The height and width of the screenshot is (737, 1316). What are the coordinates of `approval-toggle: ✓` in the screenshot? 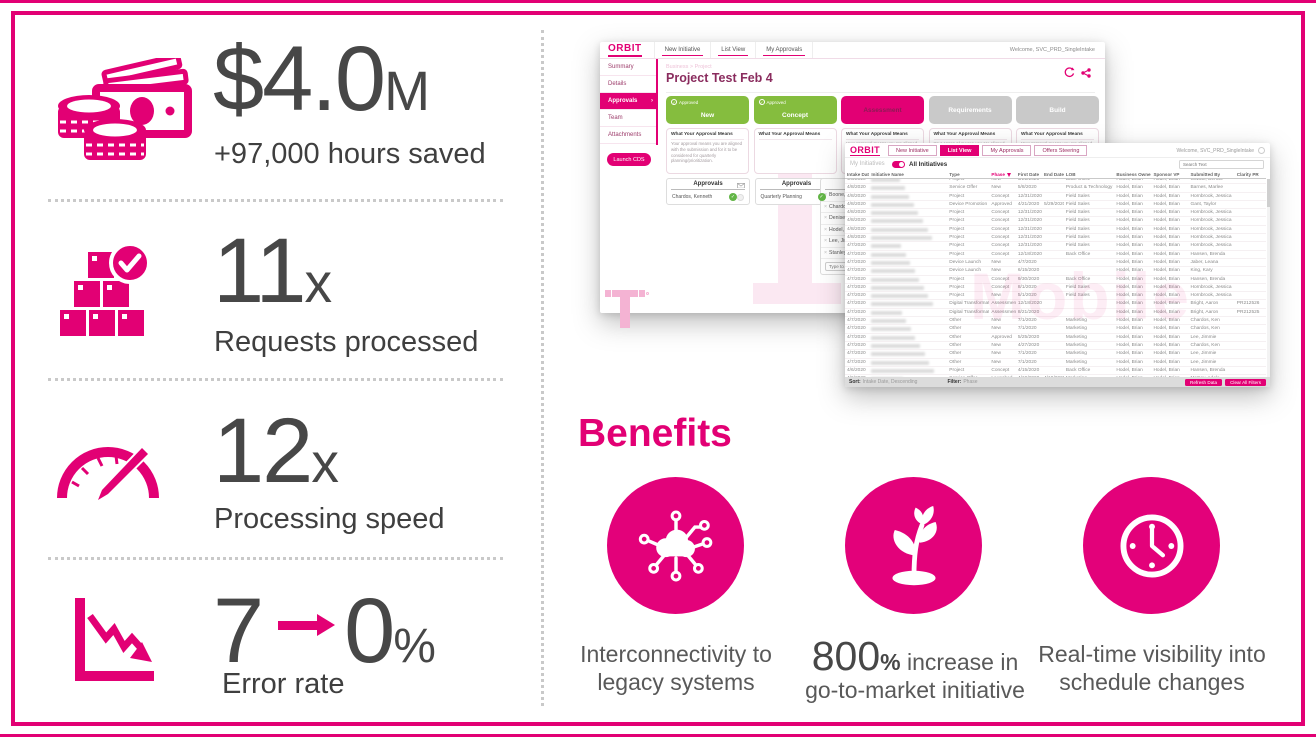 It's located at (736, 197).